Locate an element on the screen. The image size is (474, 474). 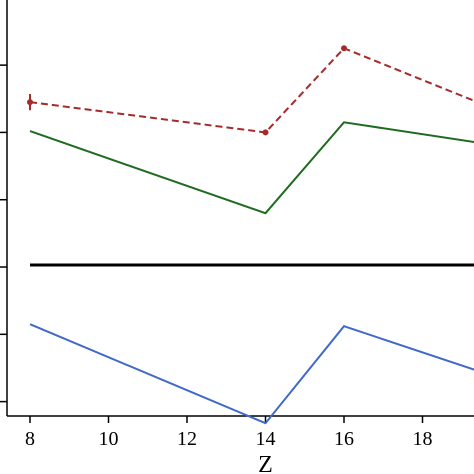
x-axis-title: Z is located at coordinates (265, 463).